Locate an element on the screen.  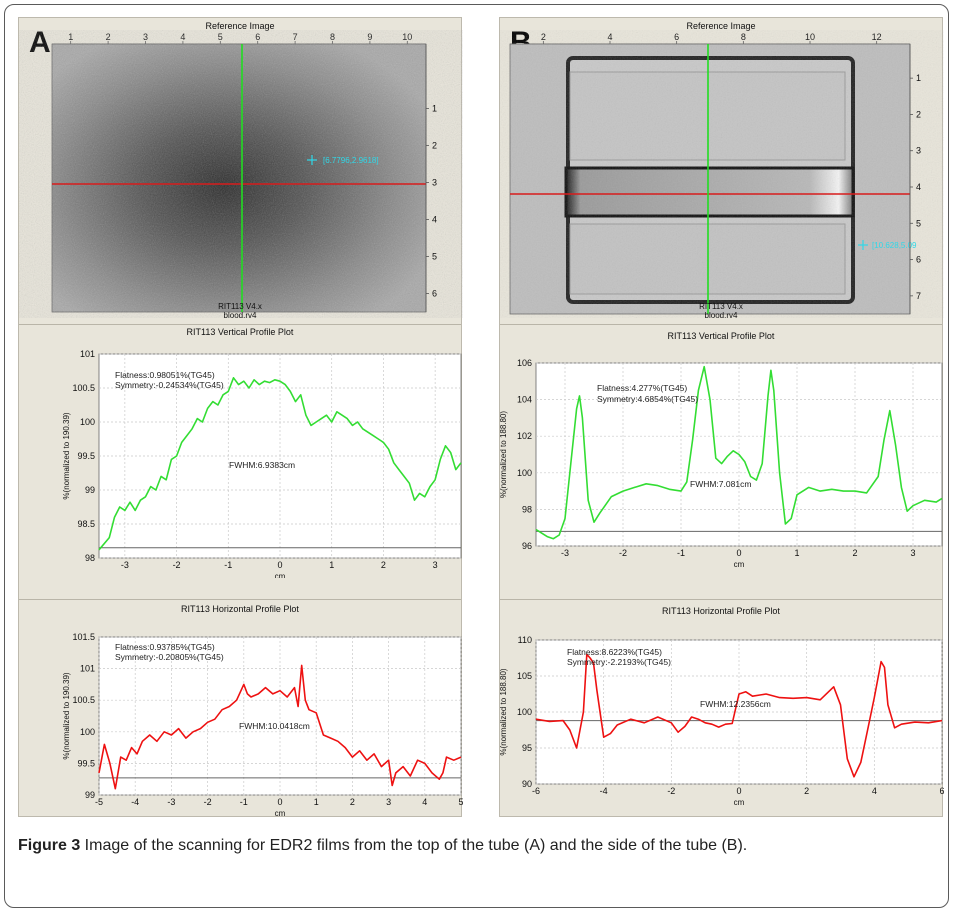
y-tick-label: 101.5 is located at coordinates (83, 637).